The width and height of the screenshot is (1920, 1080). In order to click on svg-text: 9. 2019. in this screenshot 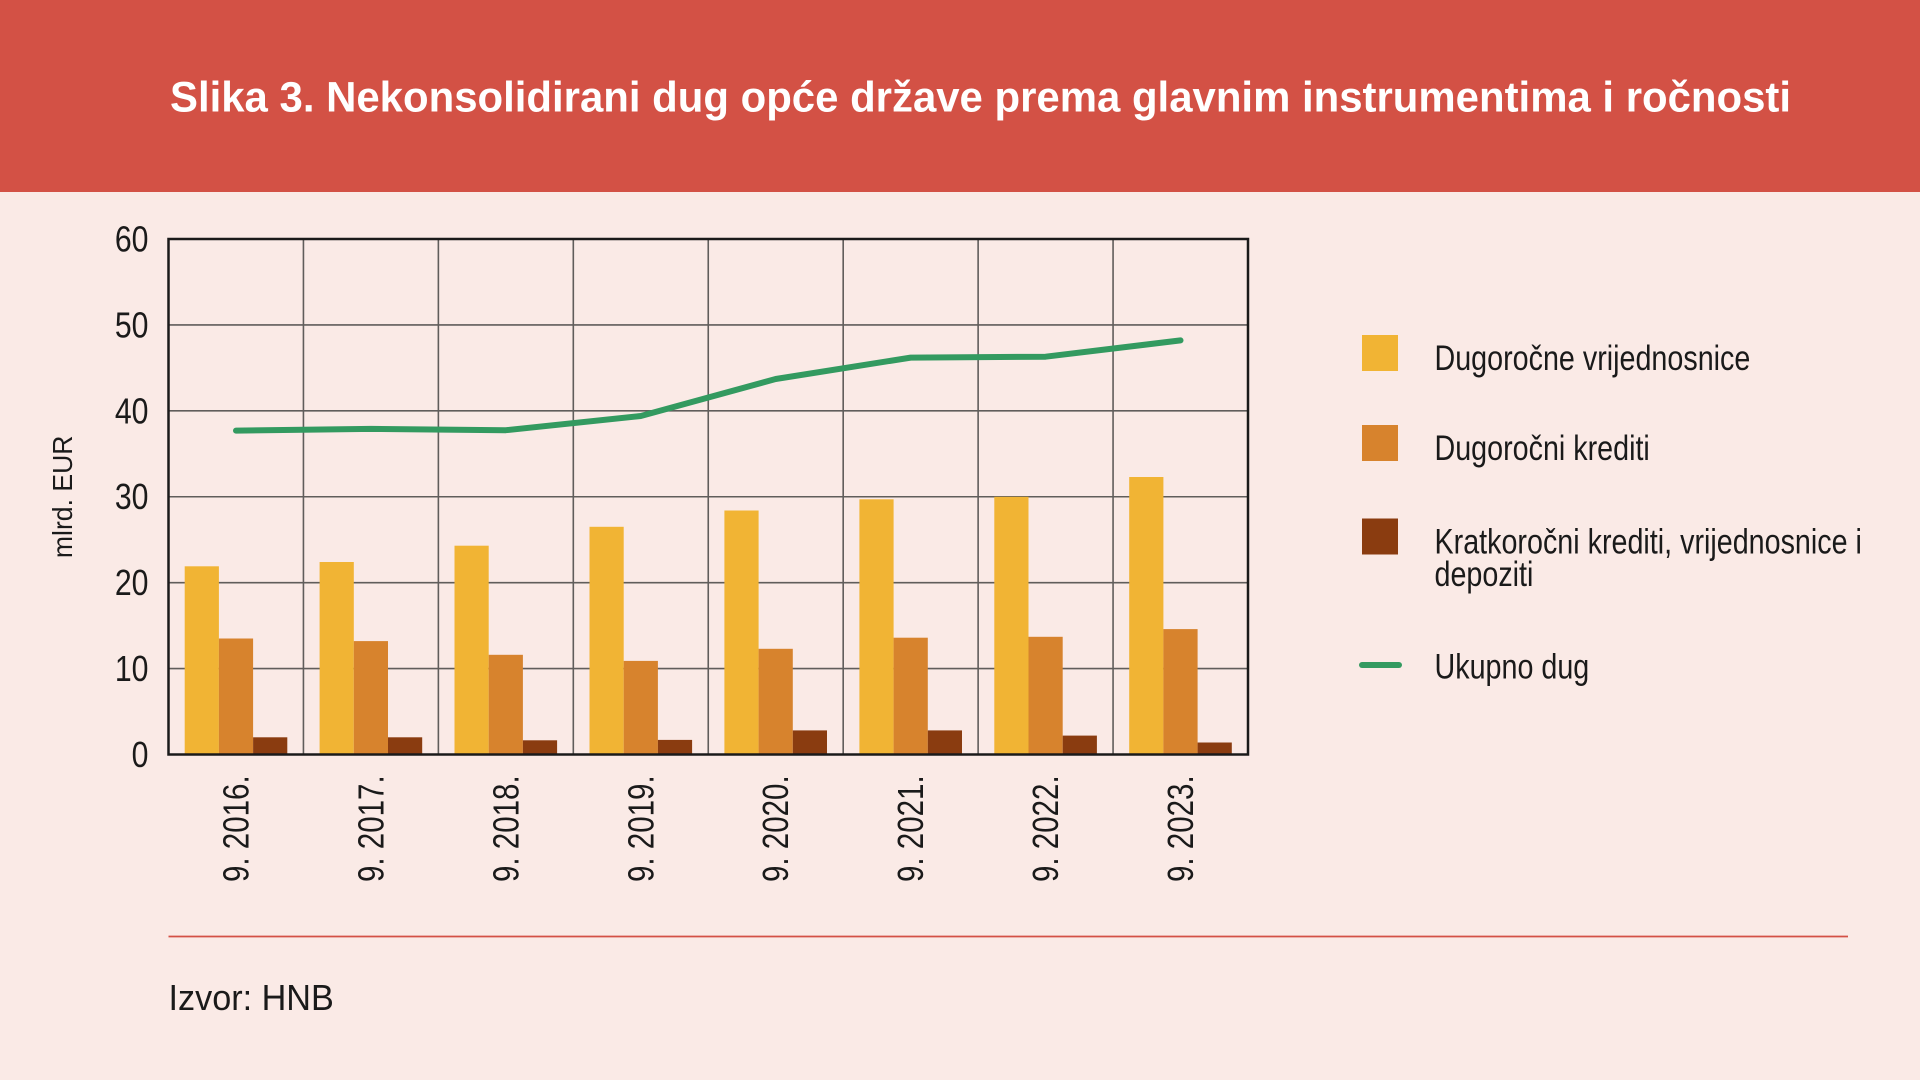, I will do `click(640, 828)`.